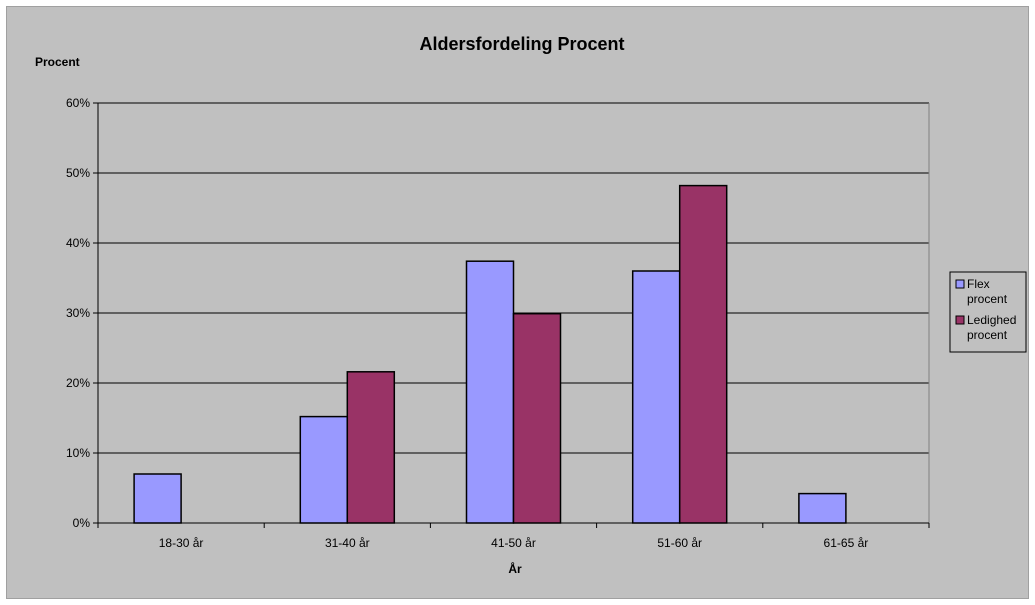 This screenshot has height=605, width=1035. I want to click on y-tick-label: 60%, so click(78, 103).